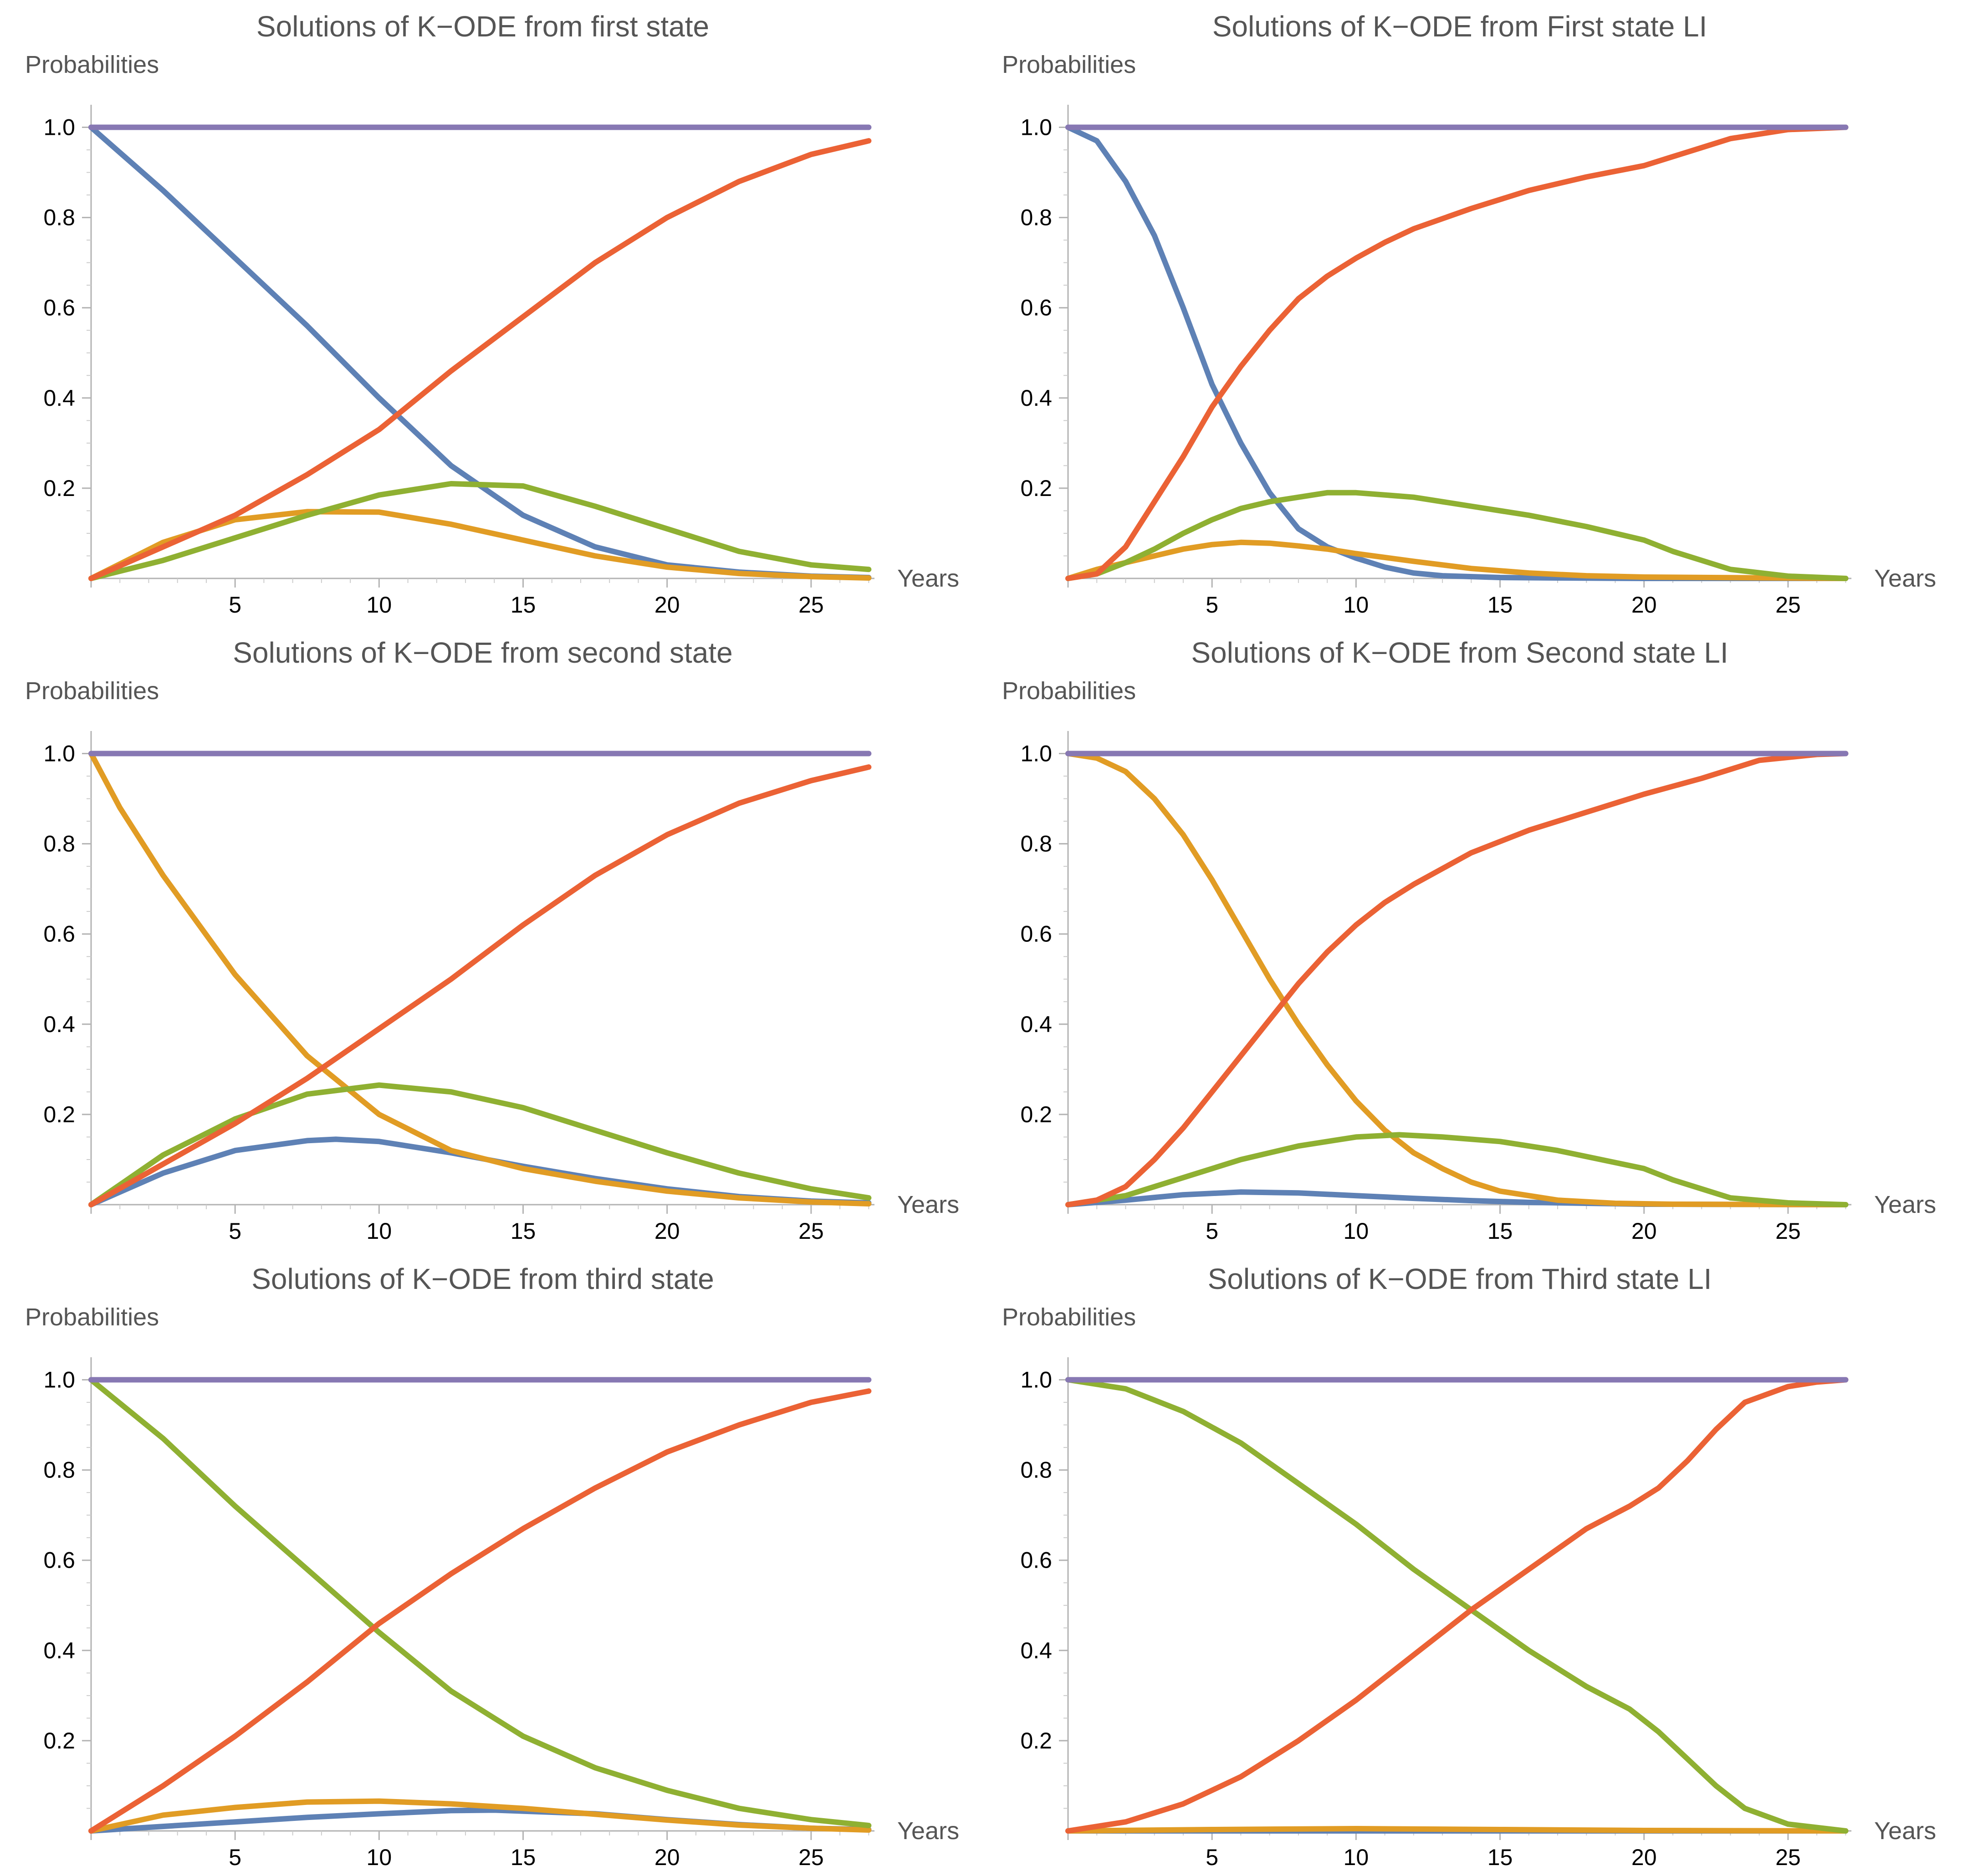 This screenshot has width=1968, height=1876. What do you see at coordinates (483, 1279) in the screenshot?
I see `chart-title: Solutions of K−ODE from third state` at bounding box center [483, 1279].